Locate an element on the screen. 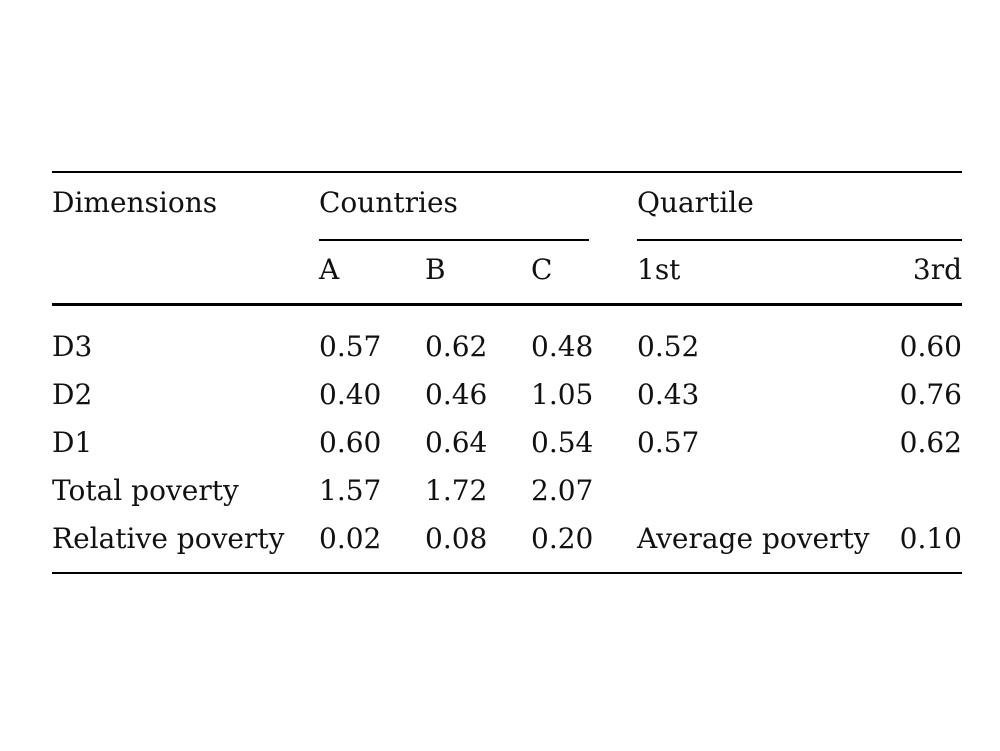 Image resolution: width=1000 pixels, height=751 pixels. header-countries: Countries is located at coordinates (388, 202).